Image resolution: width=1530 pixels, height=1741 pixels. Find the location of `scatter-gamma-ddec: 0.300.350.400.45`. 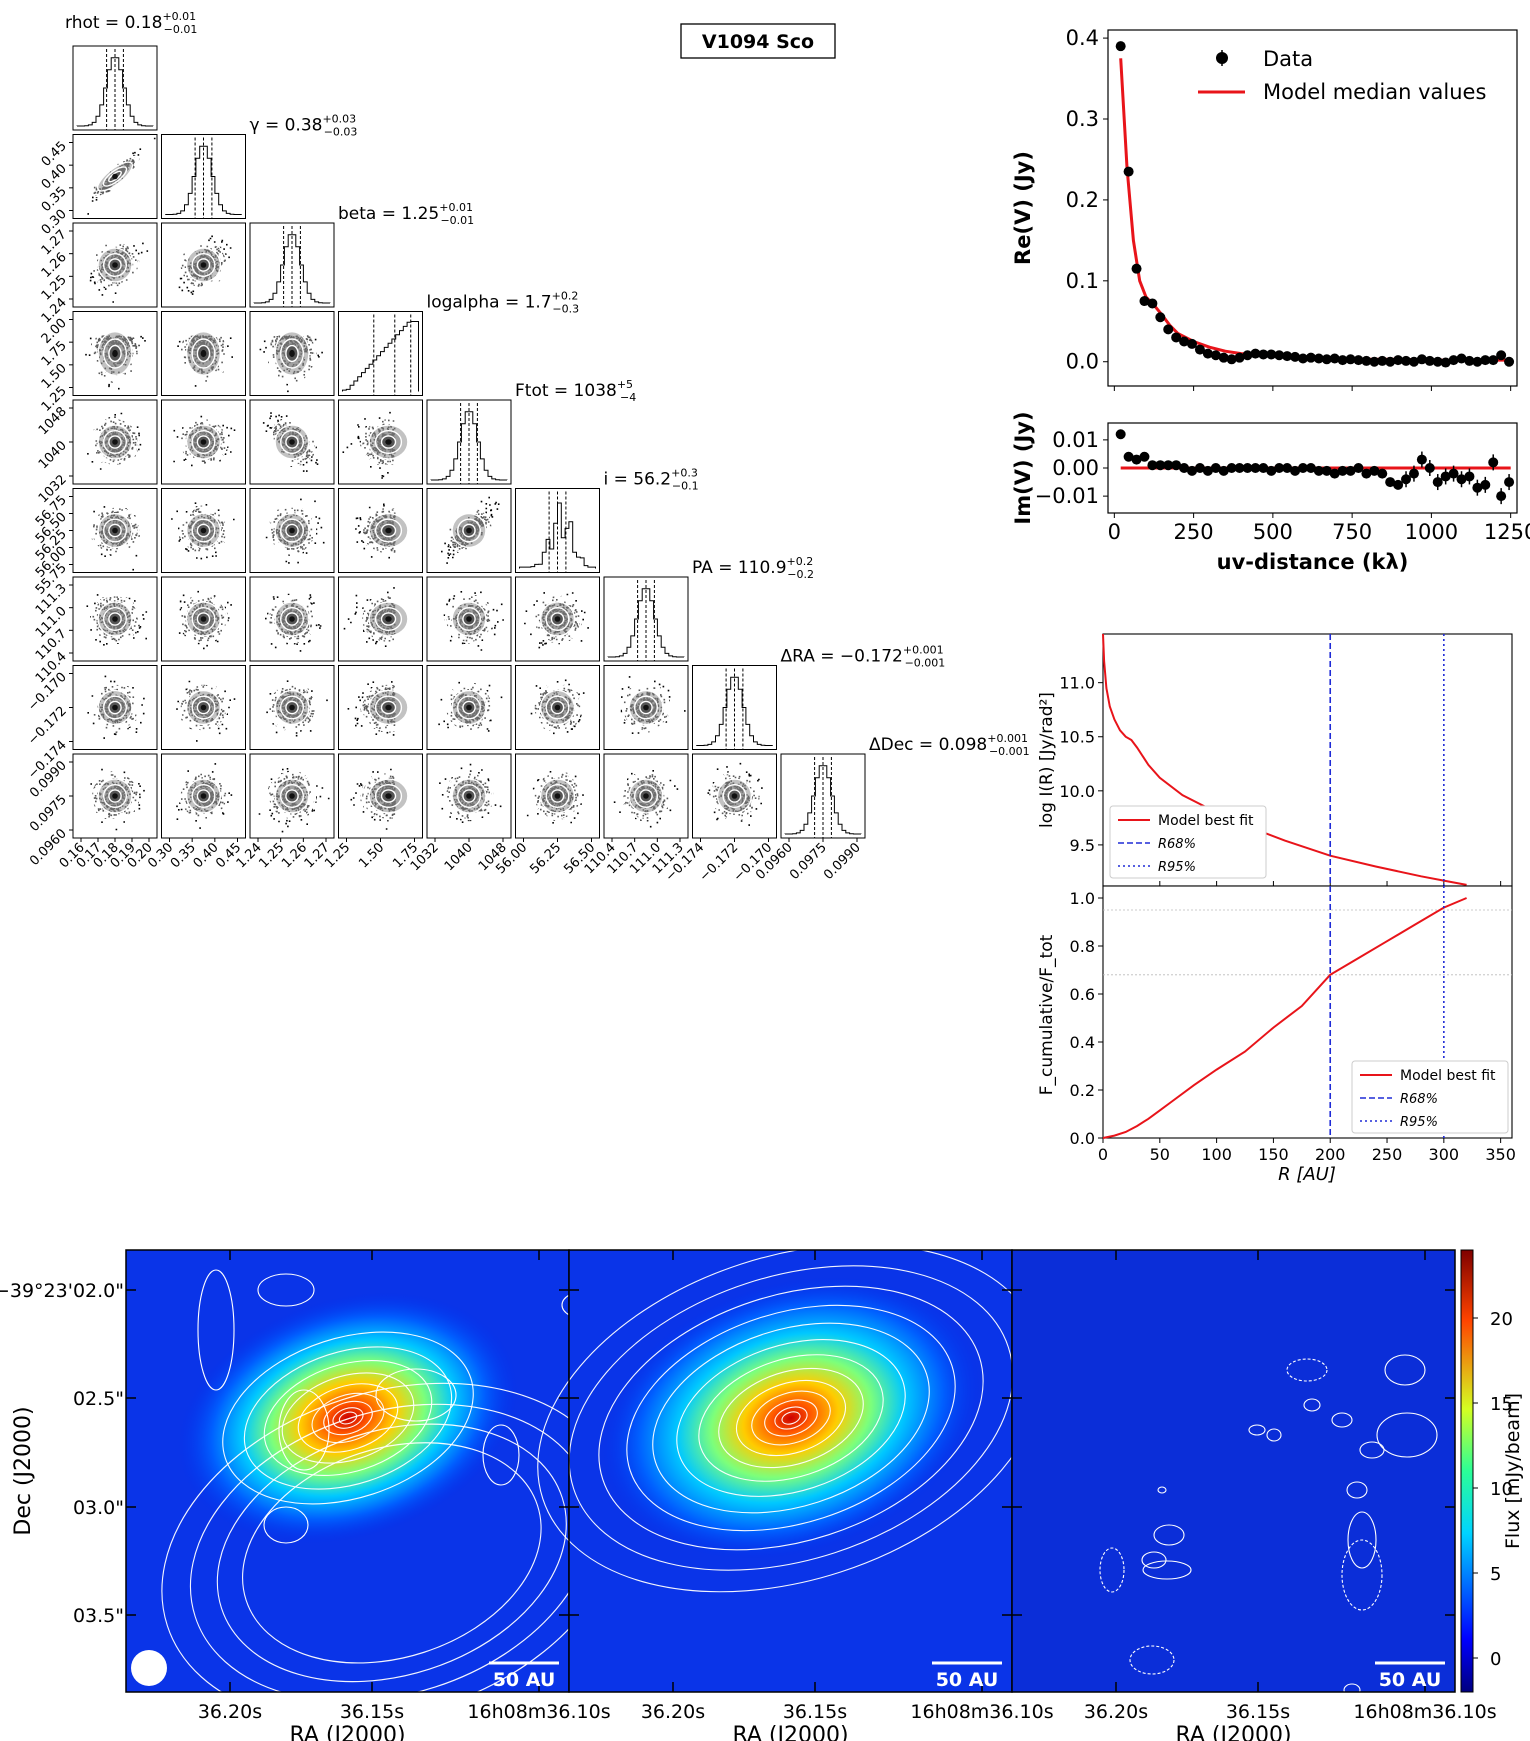

scatter-gamma-ddec: 0.300.350.400.45 is located at coordinates (195, 812).